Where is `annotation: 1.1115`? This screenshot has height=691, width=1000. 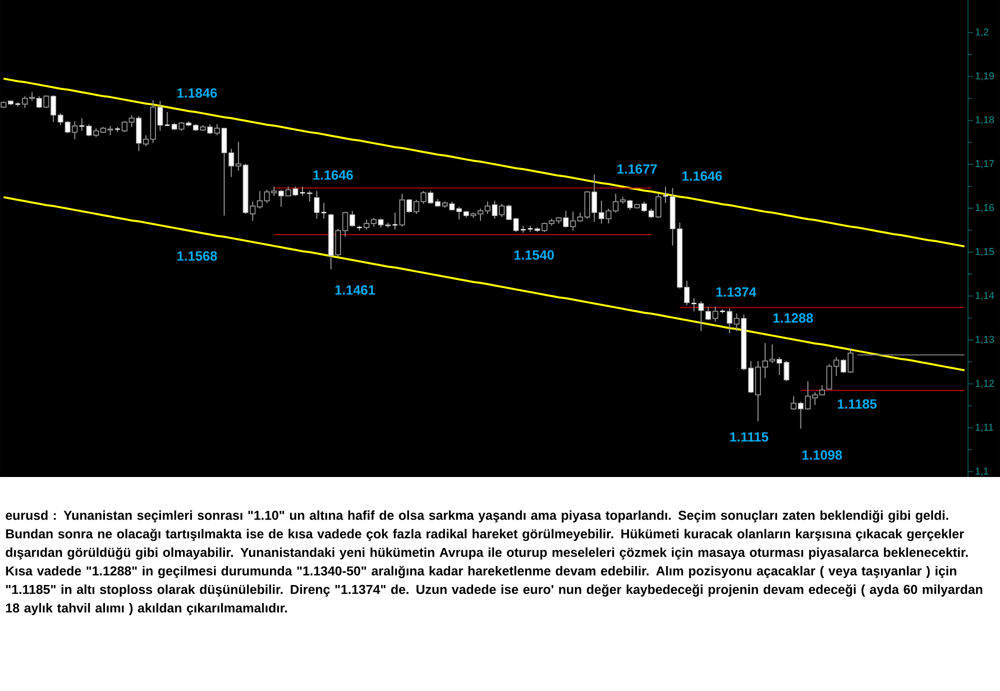 annotation: 1.1115 is located at coordinates (749, 437).